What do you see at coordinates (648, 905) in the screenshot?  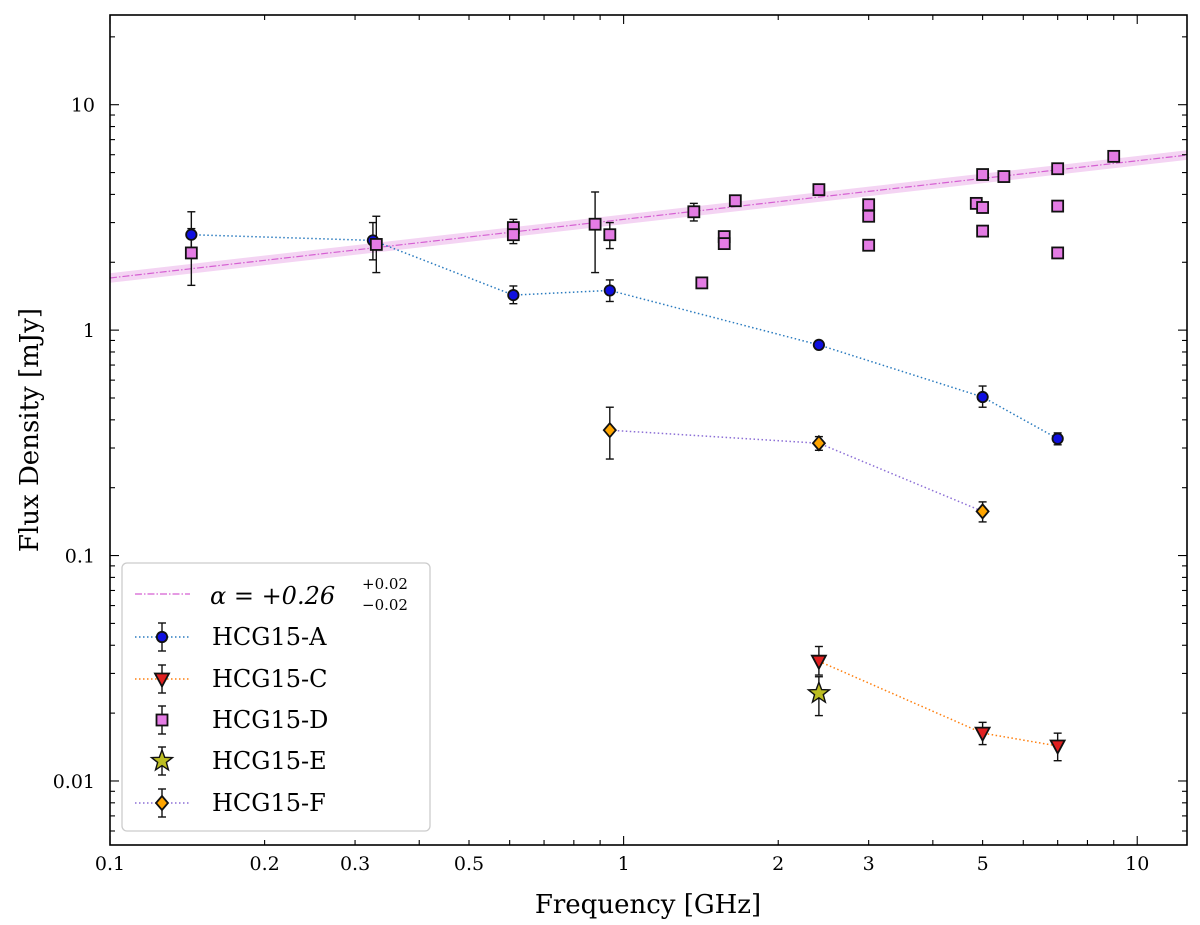 I see `x-axis-label: Frequency [GHz]` at bounding box center [648, 905].